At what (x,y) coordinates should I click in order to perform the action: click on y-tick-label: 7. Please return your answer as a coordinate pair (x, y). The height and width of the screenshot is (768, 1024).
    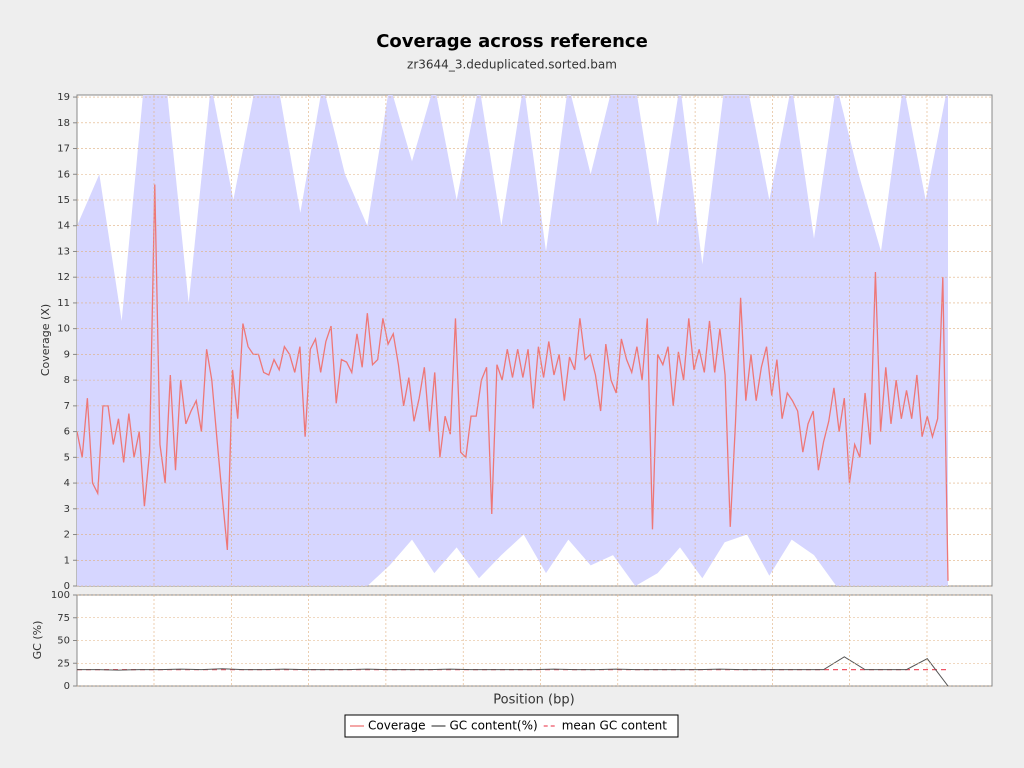
    Looking at the image, I should click on (67, 406).